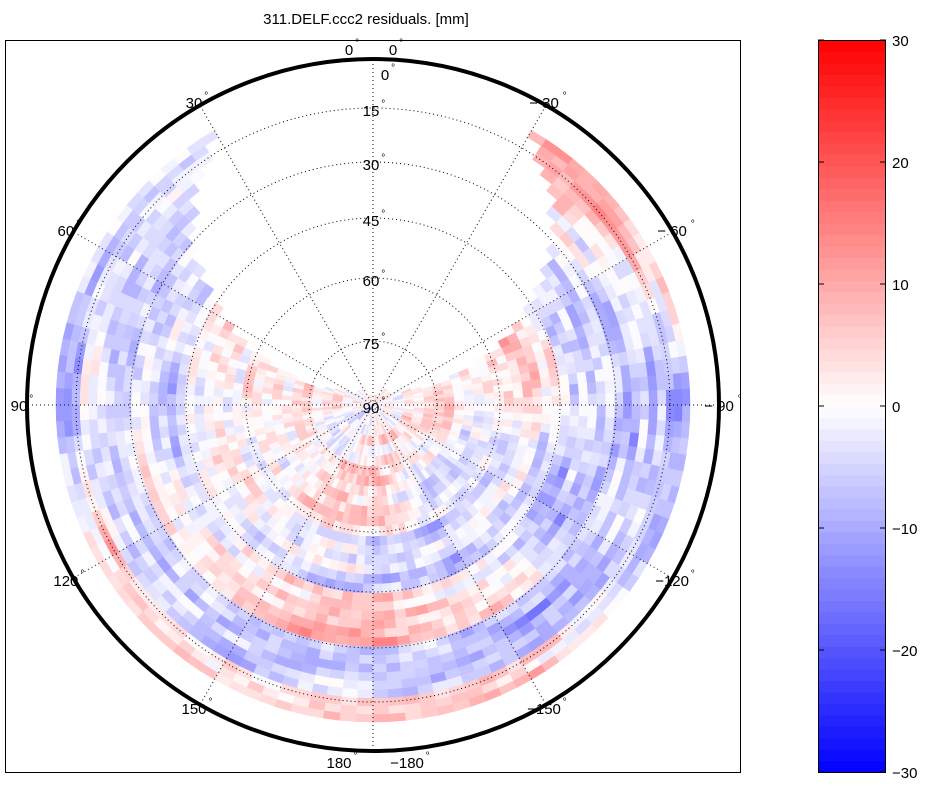 This screenshot has height=791, width=932. What do you see at coordinates (672, 581) in the screenshot?
I see `azimuth-tick-label: −120` at bounding box center [672, 581].